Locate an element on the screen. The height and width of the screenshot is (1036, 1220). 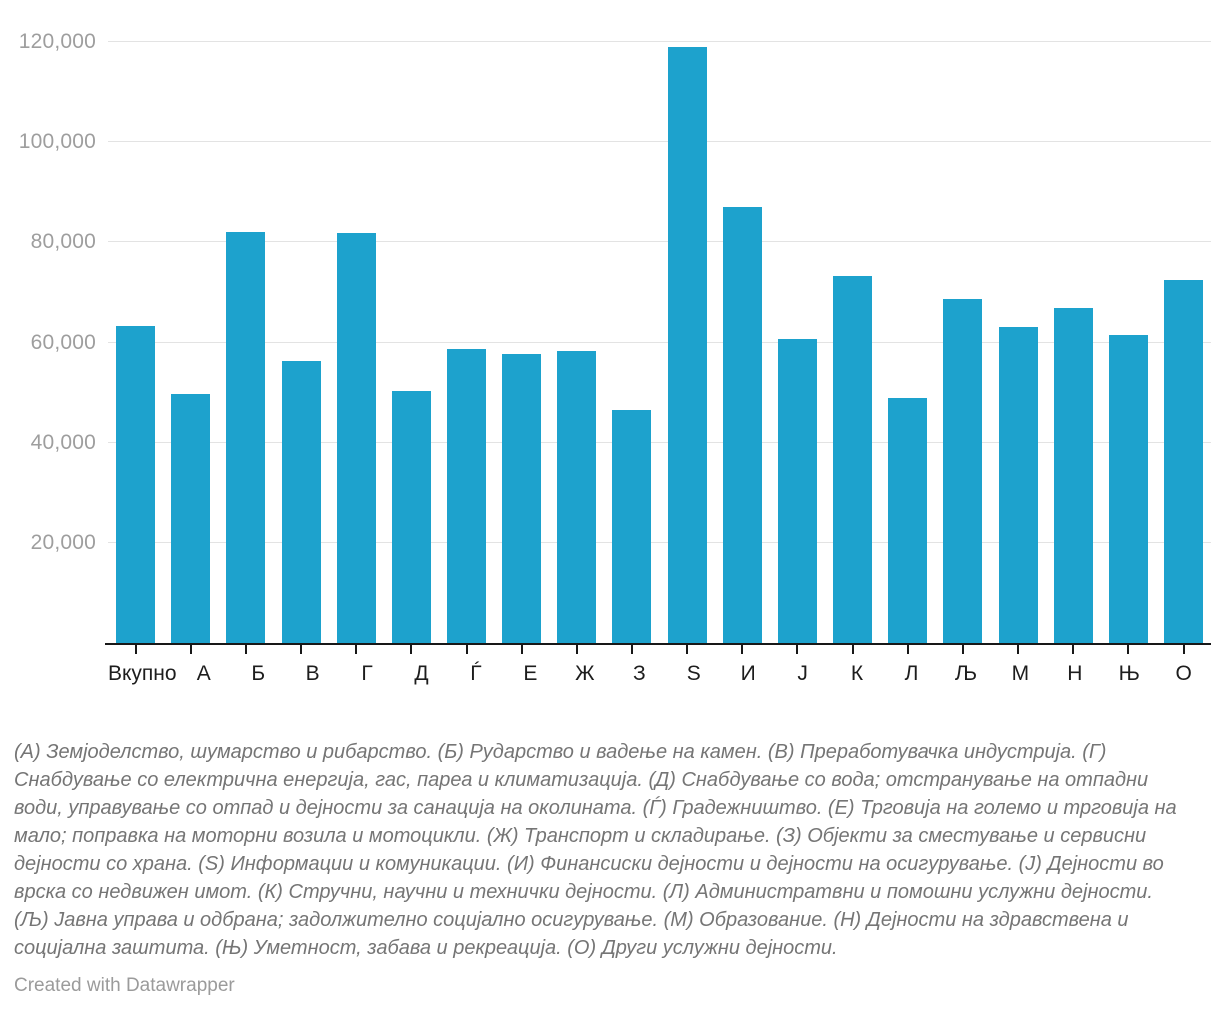
bar-Љ is located at coordinates (963, 470).